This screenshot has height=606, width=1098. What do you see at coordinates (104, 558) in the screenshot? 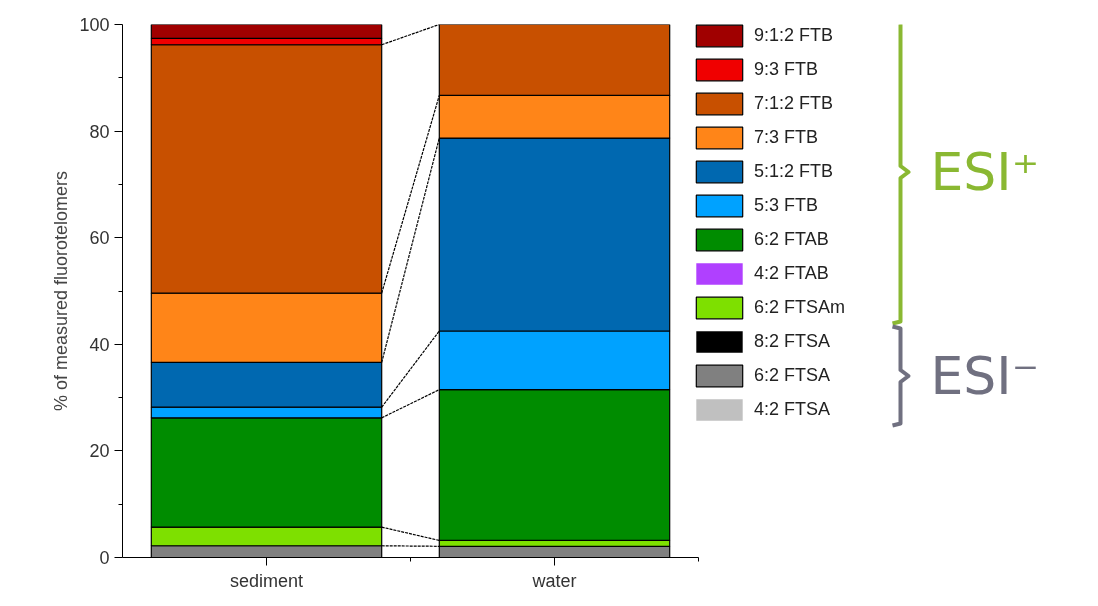
I see `y-tick-label: 0` at bounding box center [104, 558].